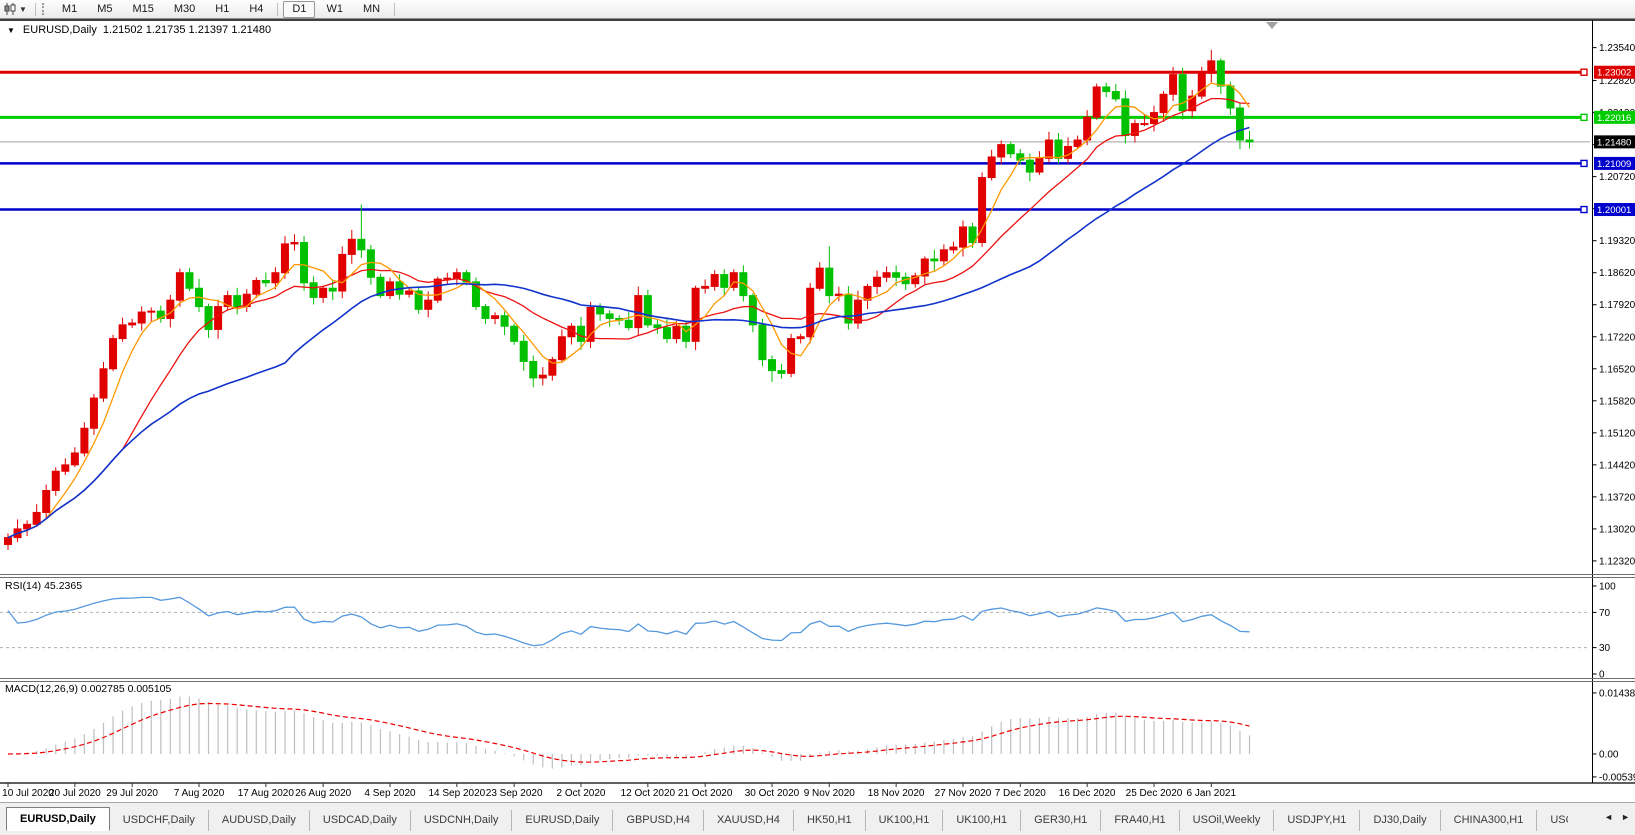 The image size is (1635, 835). What do you see at coordinates (199, 793) in the screenshot?
I see `svg-text: 7 Aug 2020` at bounding box center [199, 793].